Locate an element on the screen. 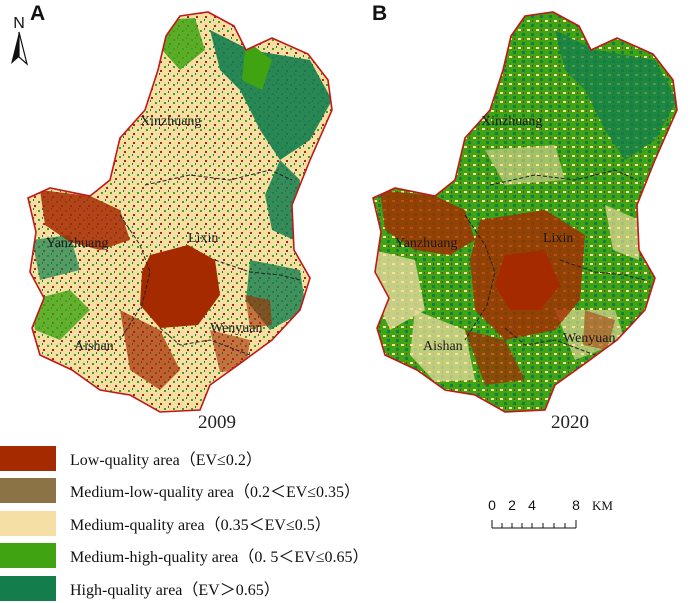 This screenshot has width=692, height=603. scale-tick-2: 2 is located at coordinates (512, 505).